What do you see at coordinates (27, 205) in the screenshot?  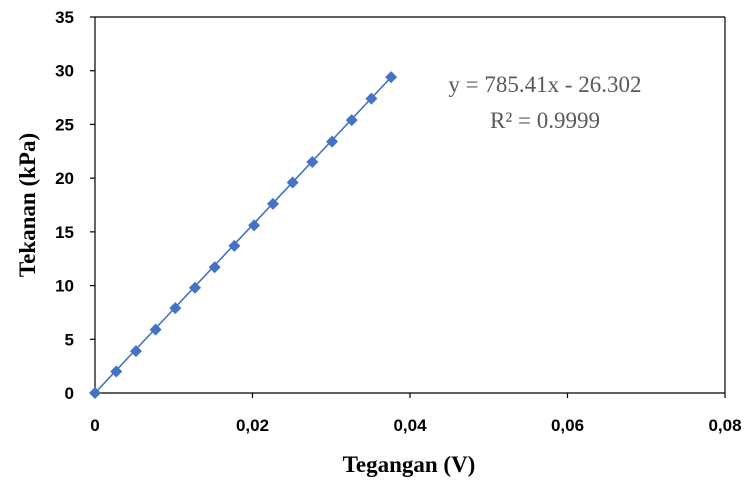 I see `y-axis-title: Tekanan (kPa)` at bounding box center [27, 205].